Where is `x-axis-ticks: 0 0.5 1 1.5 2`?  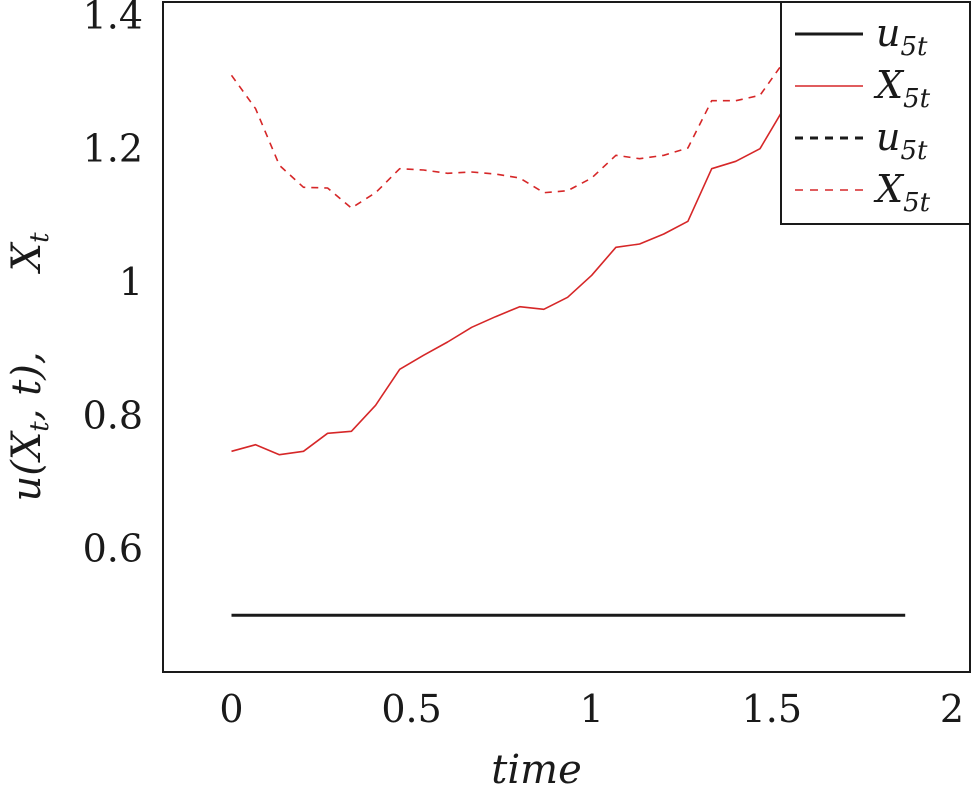 x-axis-ticks: 0 0.5 1 1.5 2 is located at coordinates (591, 709).